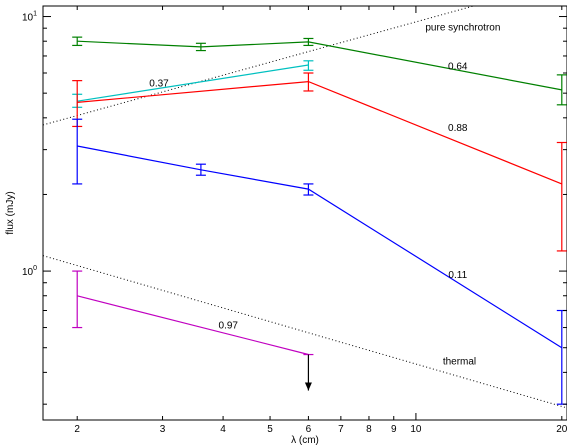 The image size is (567, 447). What do you see at coordinates (416, 429) in the screenshot?
I see `x-tick-label: 10` at bounding box center [416, 429].